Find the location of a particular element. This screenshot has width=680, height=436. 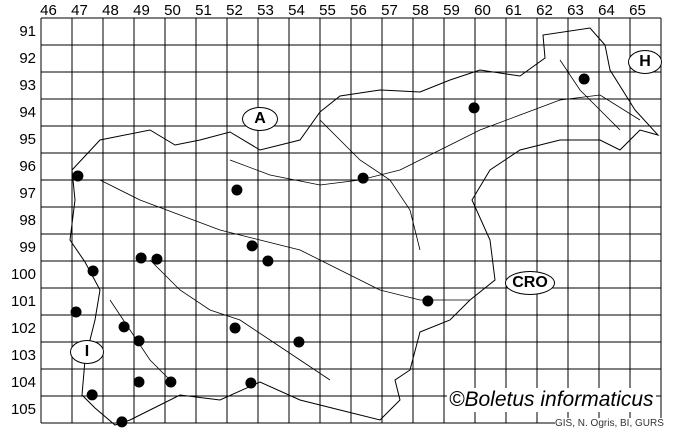

column-label: 59 is located at coordinates (451, 10).